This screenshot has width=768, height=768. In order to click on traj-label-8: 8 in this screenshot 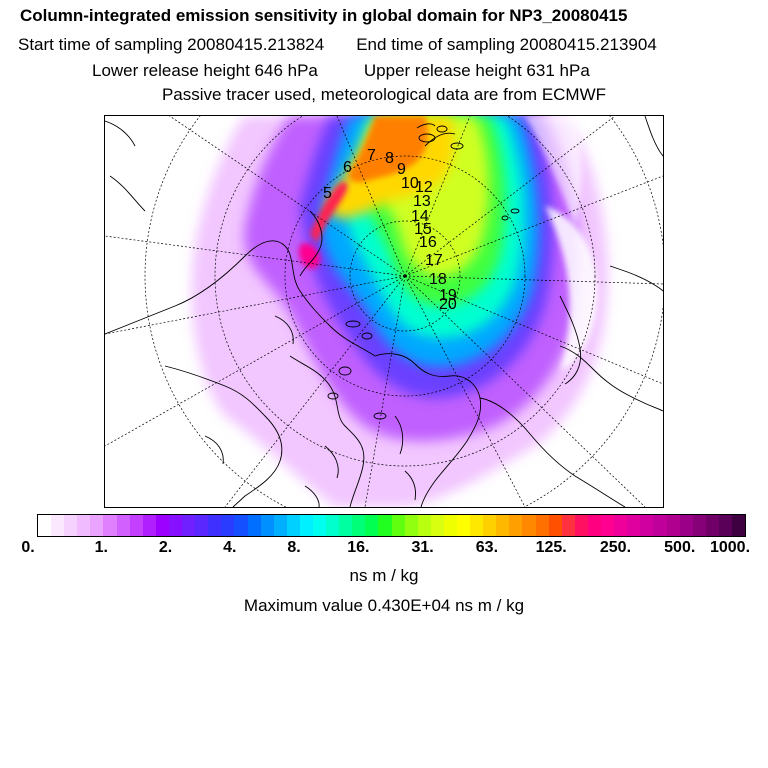, I will do `click(389, 158)`.